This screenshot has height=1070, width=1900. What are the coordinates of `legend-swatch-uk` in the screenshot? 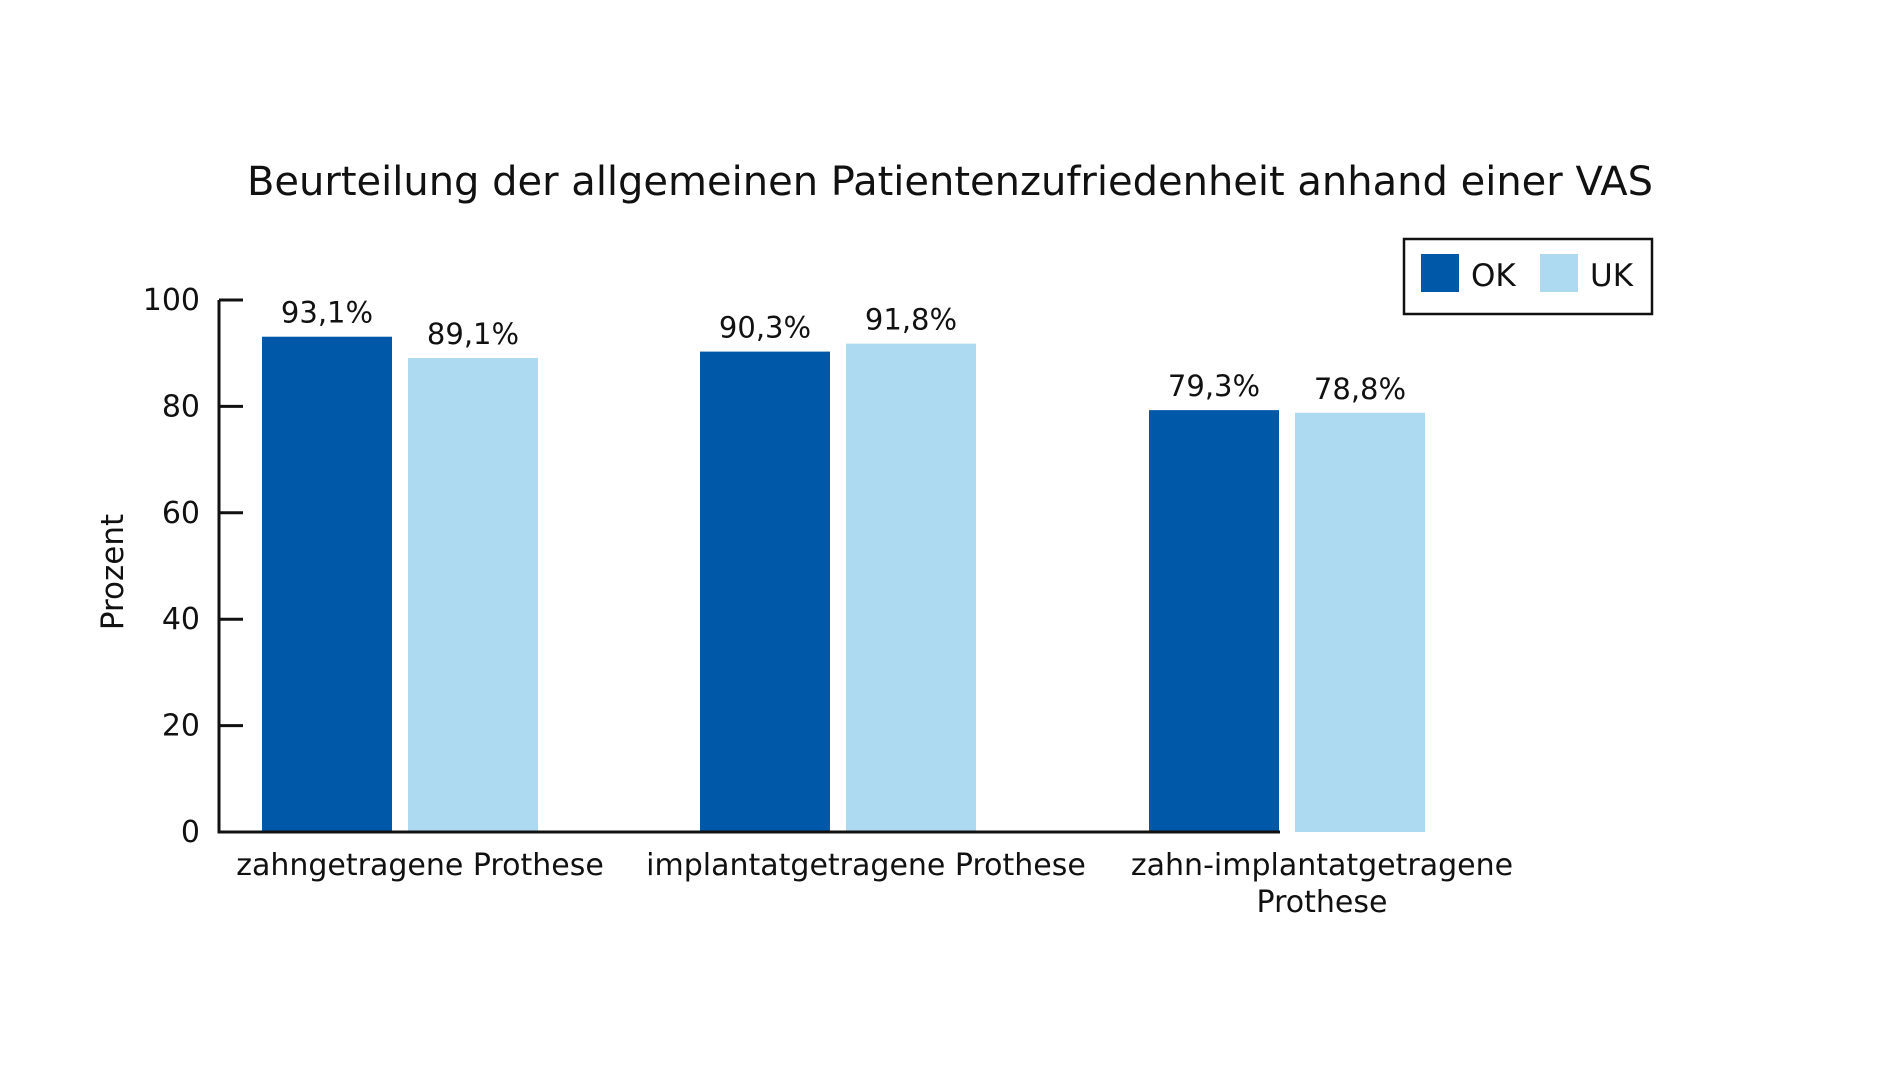 It's located at (1559, 273).